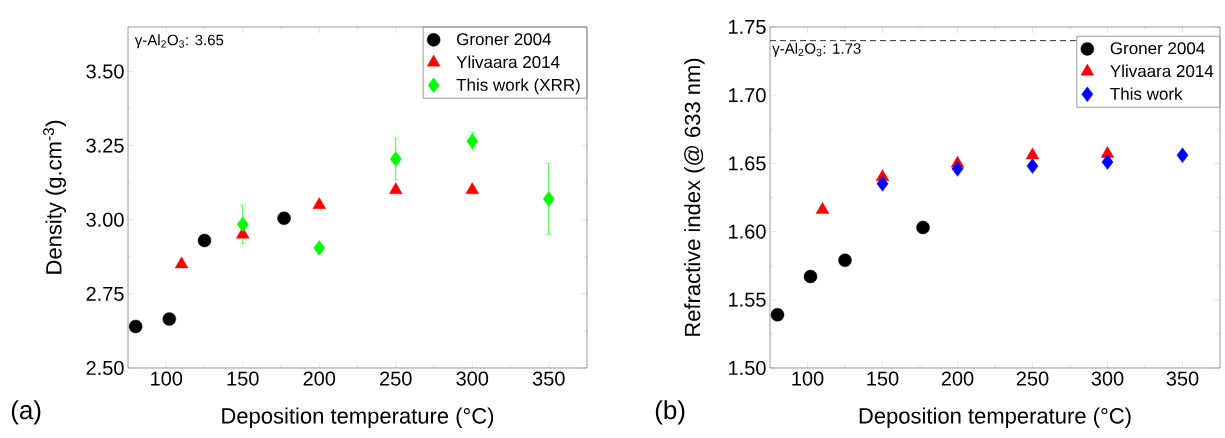 Image resolution: width=1225 pixels, height=438 pixels. Describe the element at coordinates (747, 163) in the screenshot. I see `y-tick-label: 1.65` at that location.